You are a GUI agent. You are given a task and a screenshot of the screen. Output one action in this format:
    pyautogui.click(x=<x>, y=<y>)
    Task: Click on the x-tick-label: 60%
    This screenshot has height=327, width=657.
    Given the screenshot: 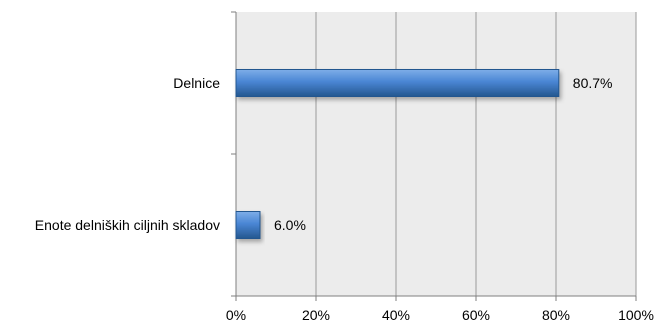 What is the action you would take?
    pyautogui.click(x=476, y=315)
    